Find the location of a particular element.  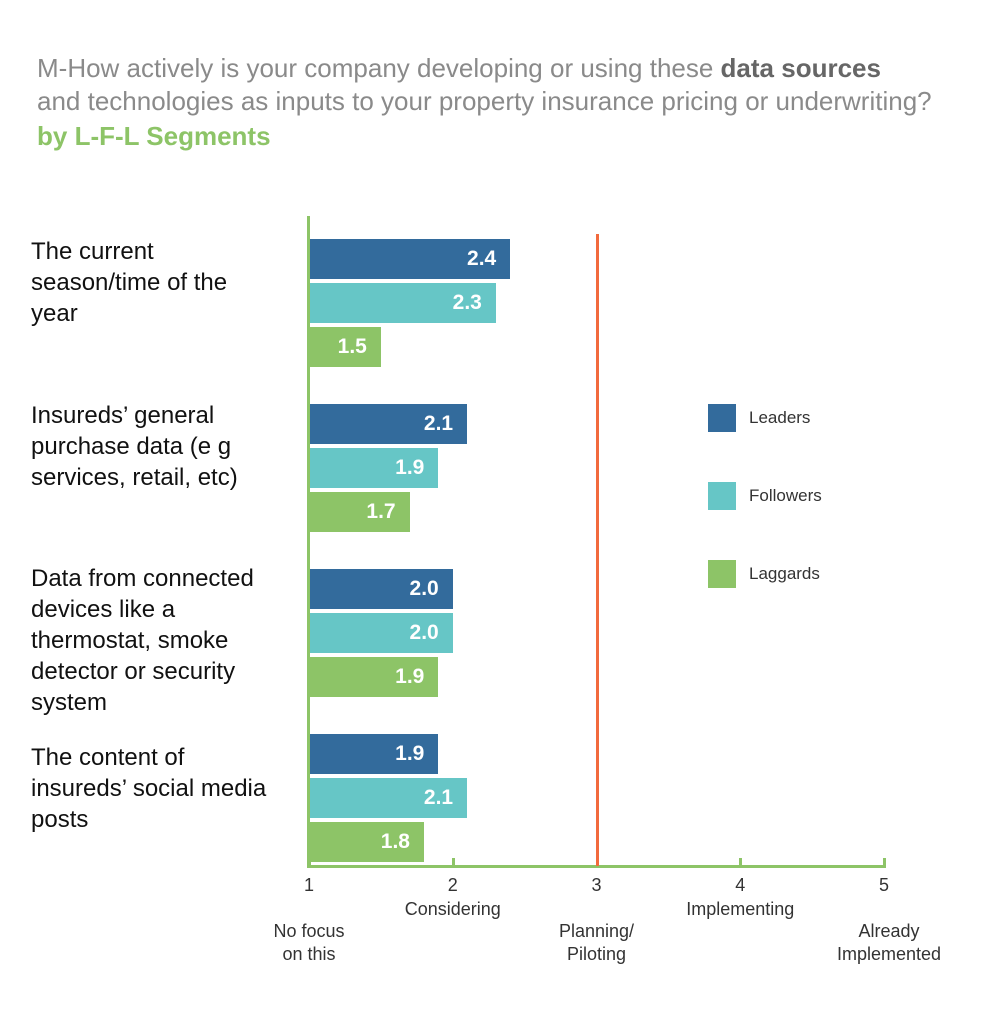

bar-value-label: 1.8 is located at coordinates (395, 841).